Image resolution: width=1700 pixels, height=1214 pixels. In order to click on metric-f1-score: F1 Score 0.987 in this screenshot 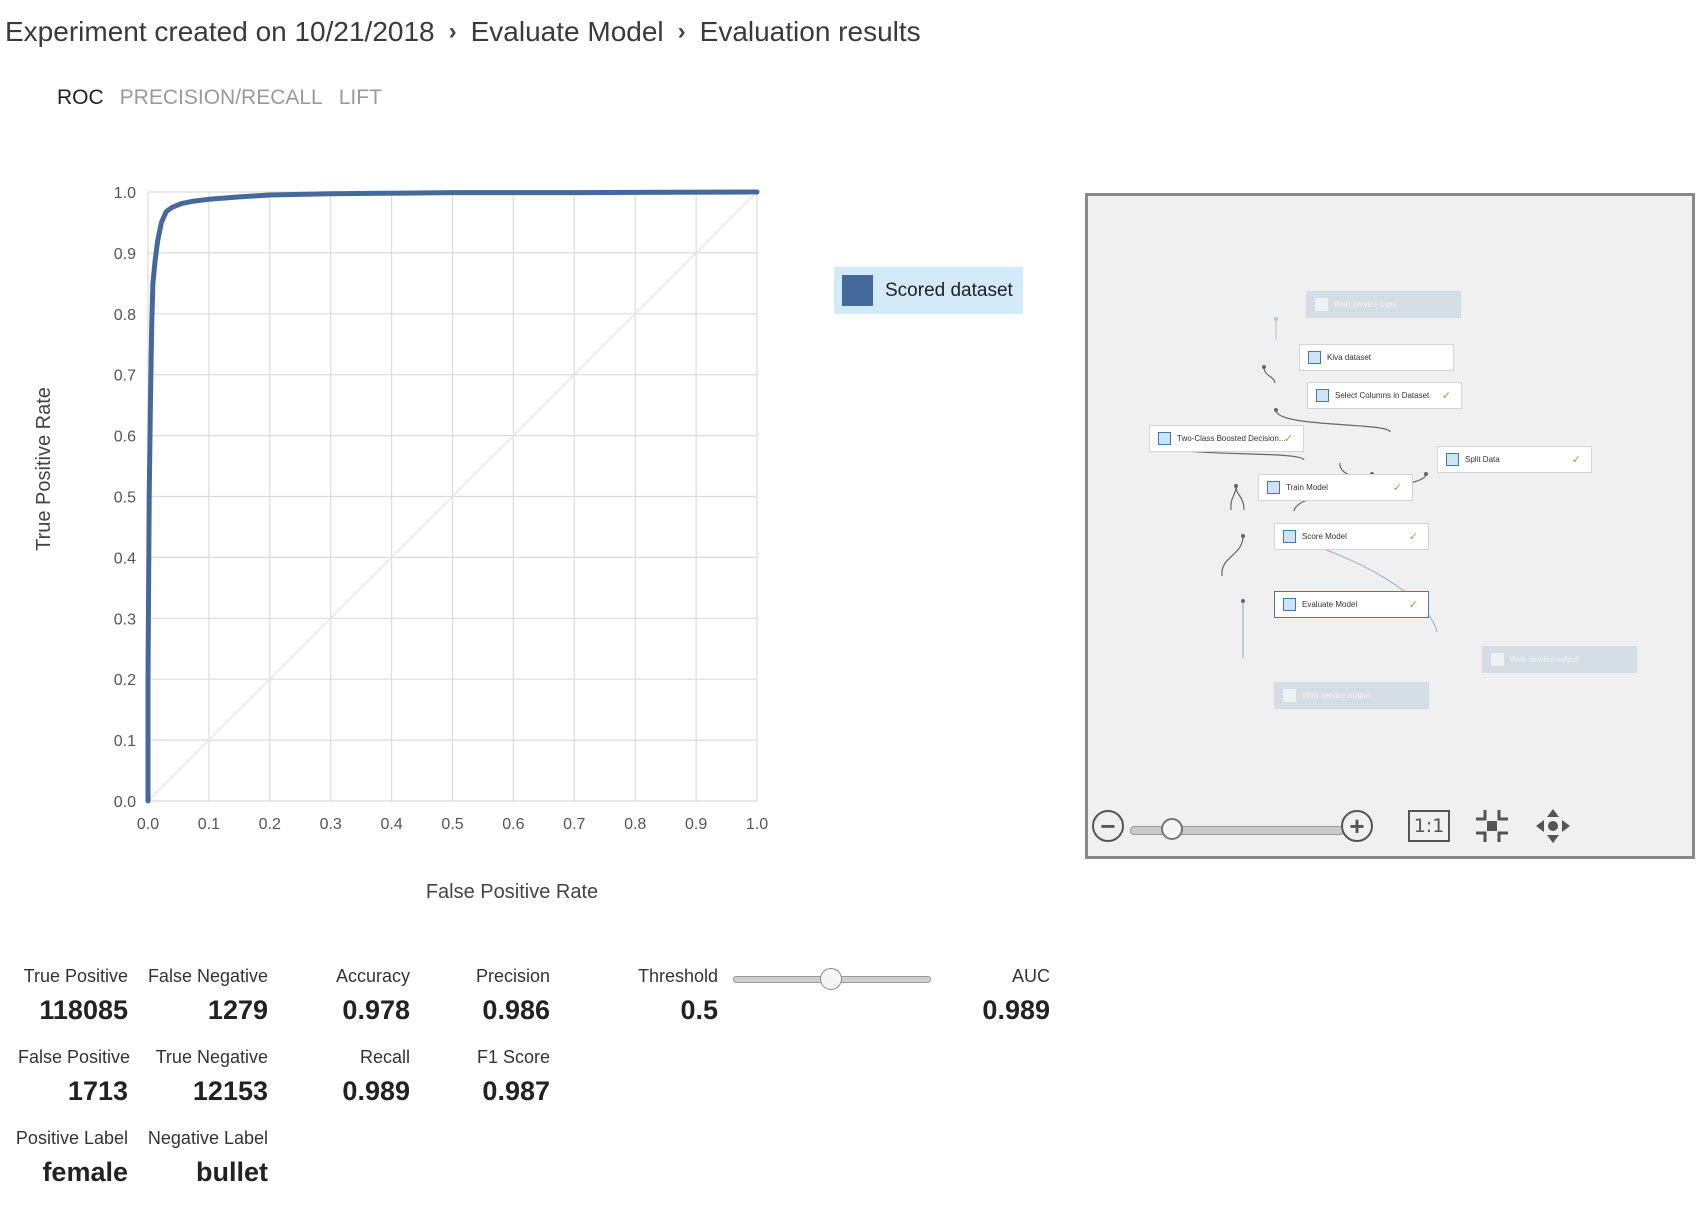, I will do `click(500, 1077)`.